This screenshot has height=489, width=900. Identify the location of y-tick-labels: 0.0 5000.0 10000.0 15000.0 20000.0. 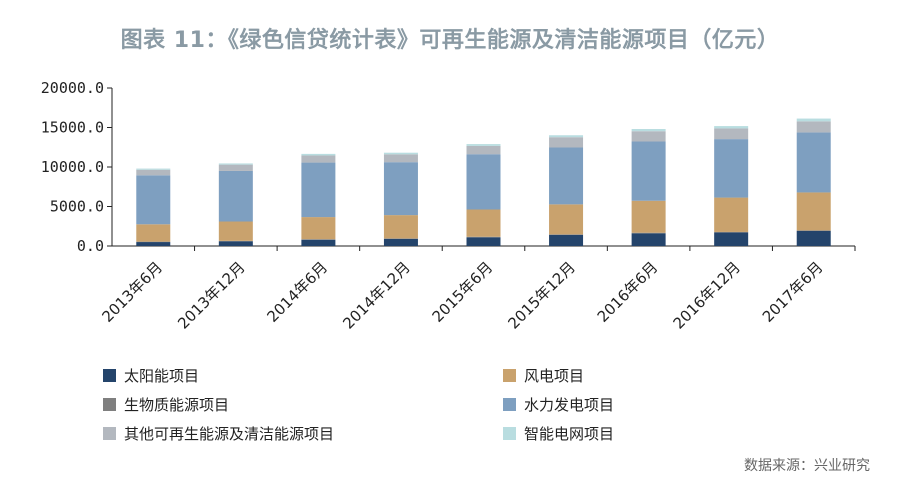
(72, 167).